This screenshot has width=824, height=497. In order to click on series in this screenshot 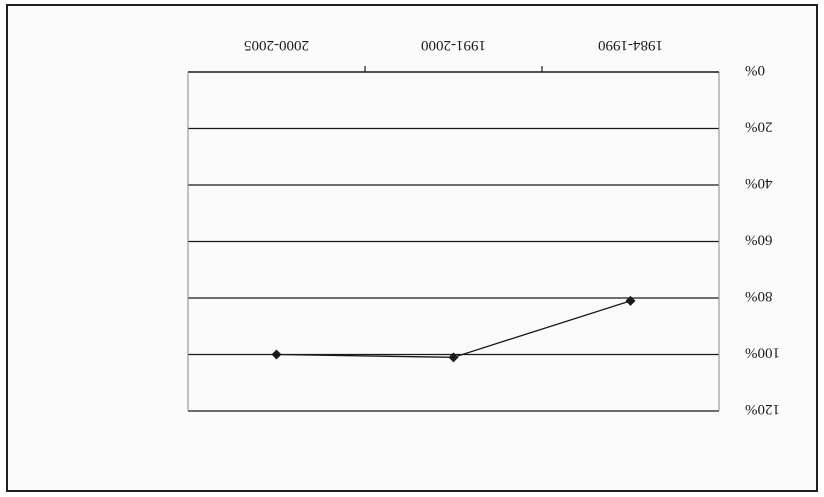, I will do `click(453, 329)`.